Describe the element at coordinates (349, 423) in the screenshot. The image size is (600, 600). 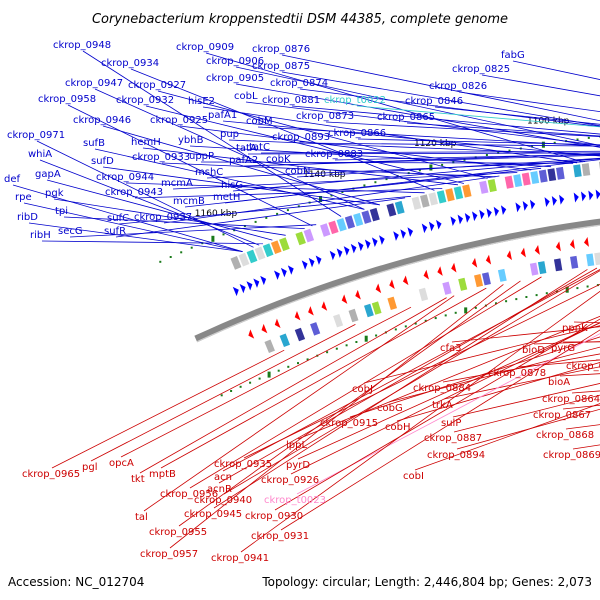
I see `reverse-gene-label: ckrop_0915` at that location.